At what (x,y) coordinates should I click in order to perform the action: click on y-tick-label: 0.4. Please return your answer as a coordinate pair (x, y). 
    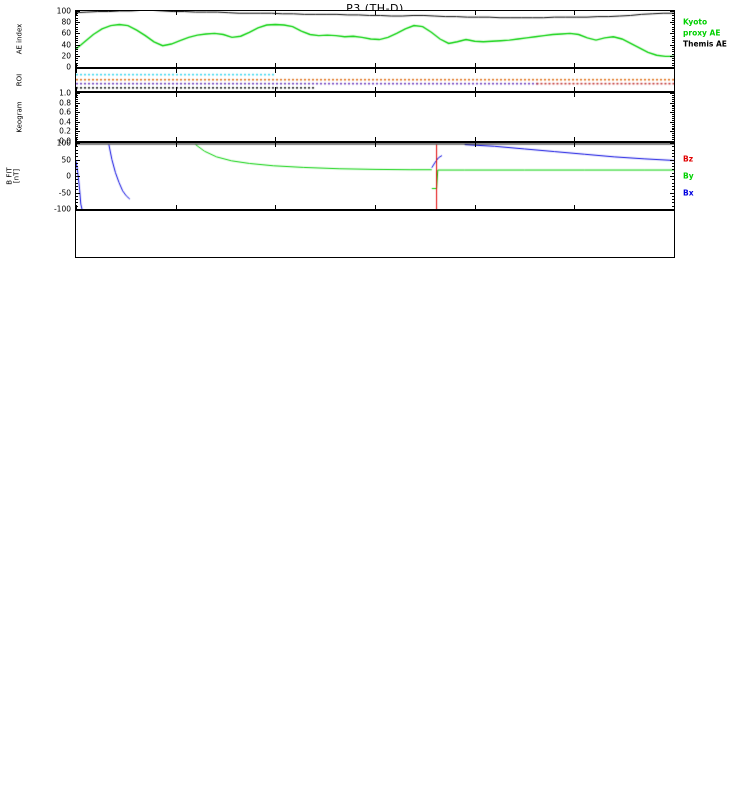
    Looking at the image, I should click on (65, 122).